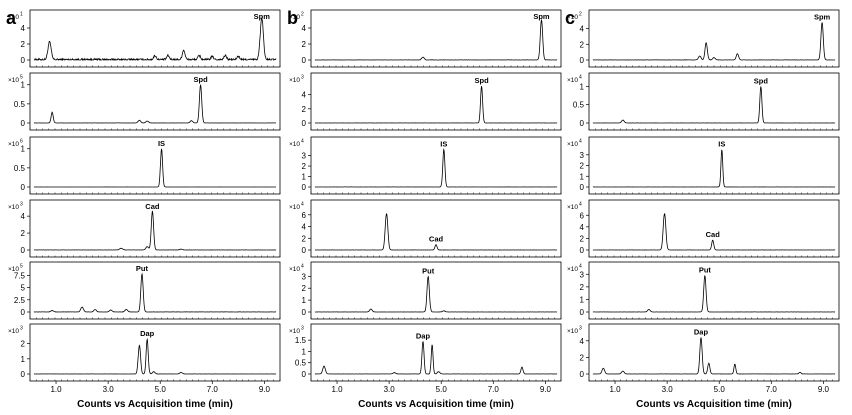 This screenshot has width=852, height=415. Describe the element at coordinates (144, 228) in the screenshot. I see `trace-cad: ×10 3 0 2 4 Cad` at that location.